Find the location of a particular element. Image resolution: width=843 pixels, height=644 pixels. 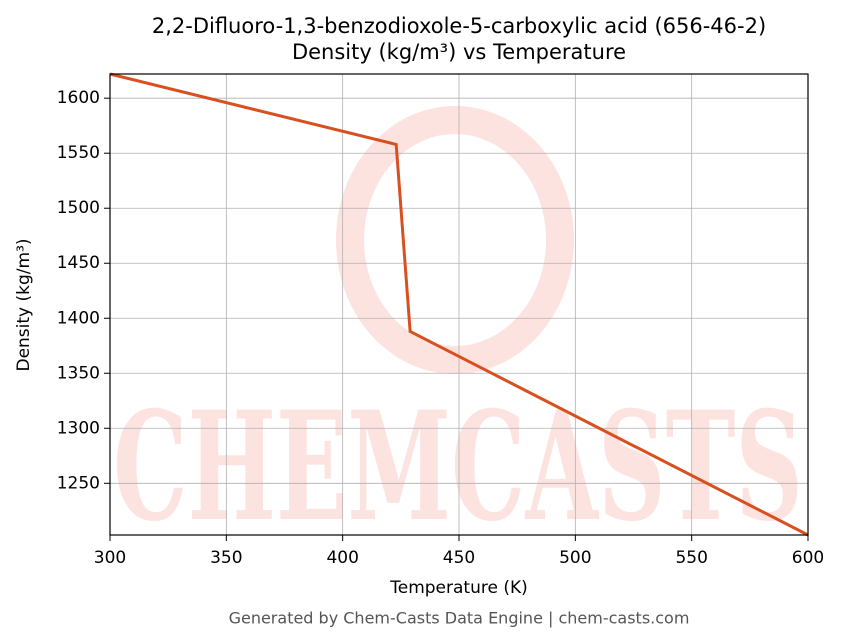

y-tick-label: 1250 is located at coordinates (78, 483).